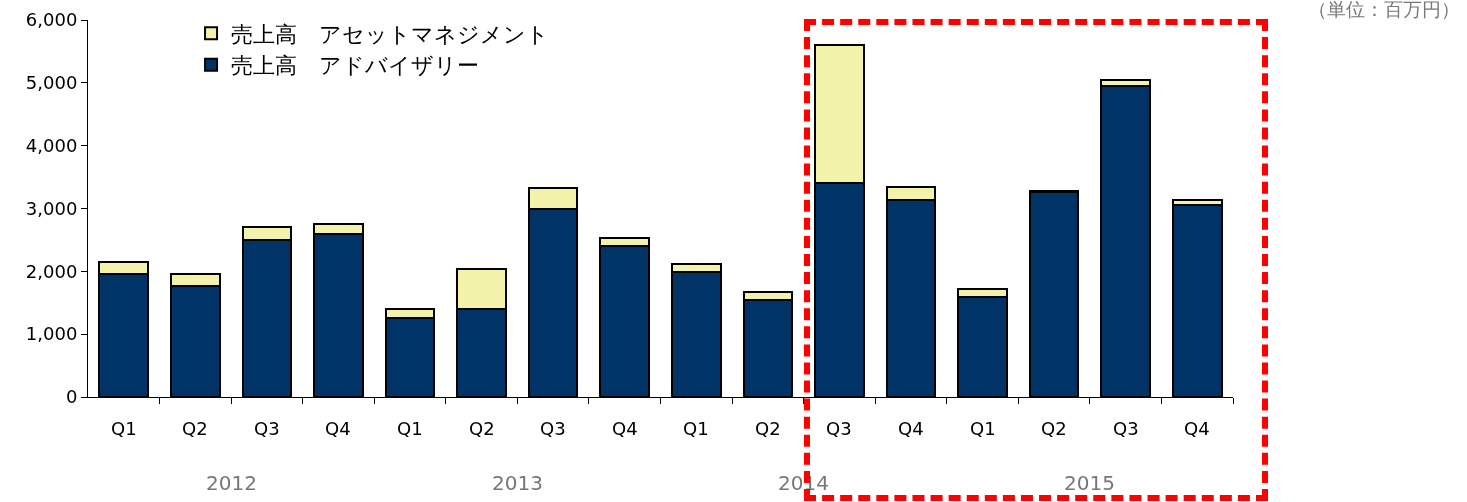 The height and width of the screenshot is (502, 1467). I want to click on text: 2013, so click(517, 483).